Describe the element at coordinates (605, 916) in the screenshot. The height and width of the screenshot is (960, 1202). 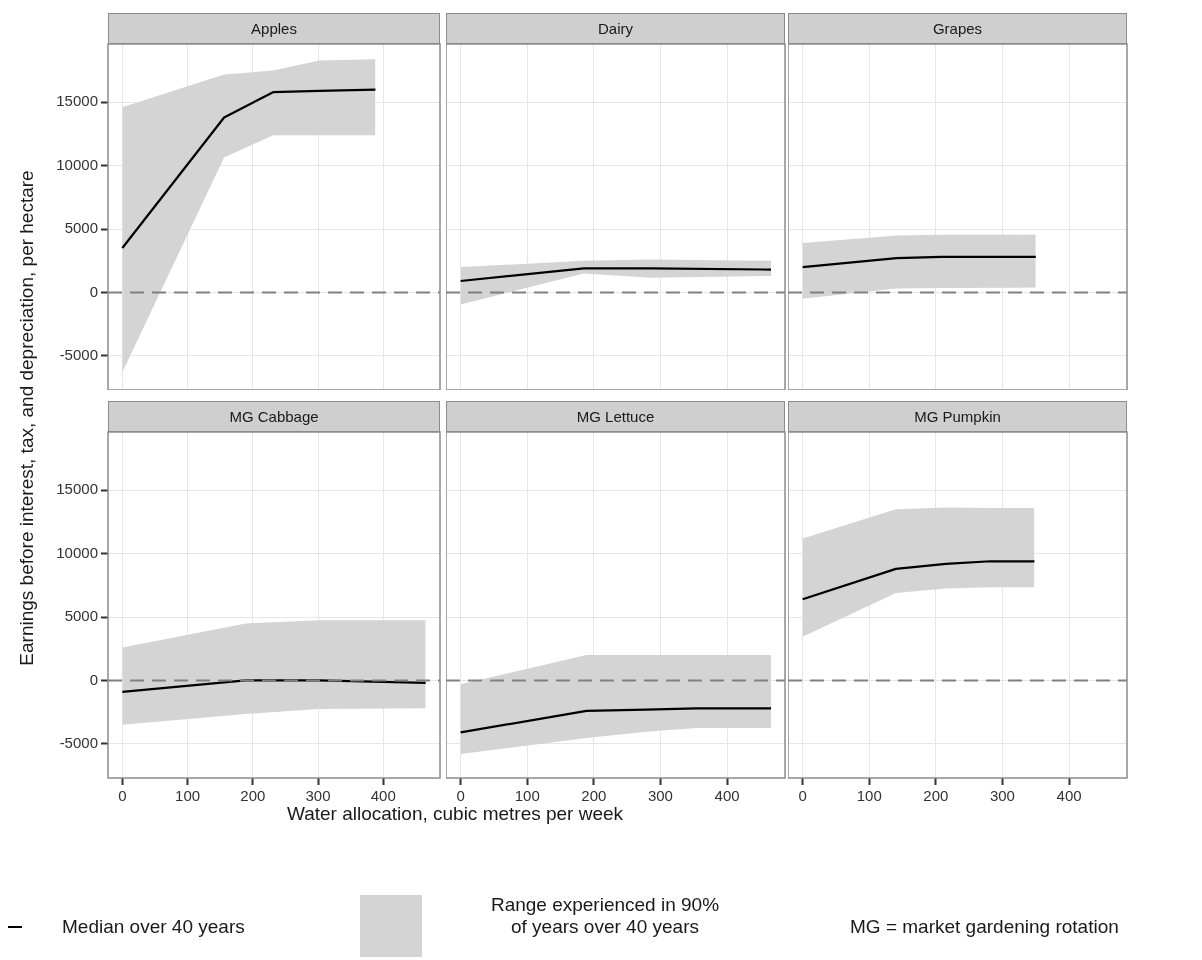
I see `text: Range experienced in 90% of years over 40 years` at that location.